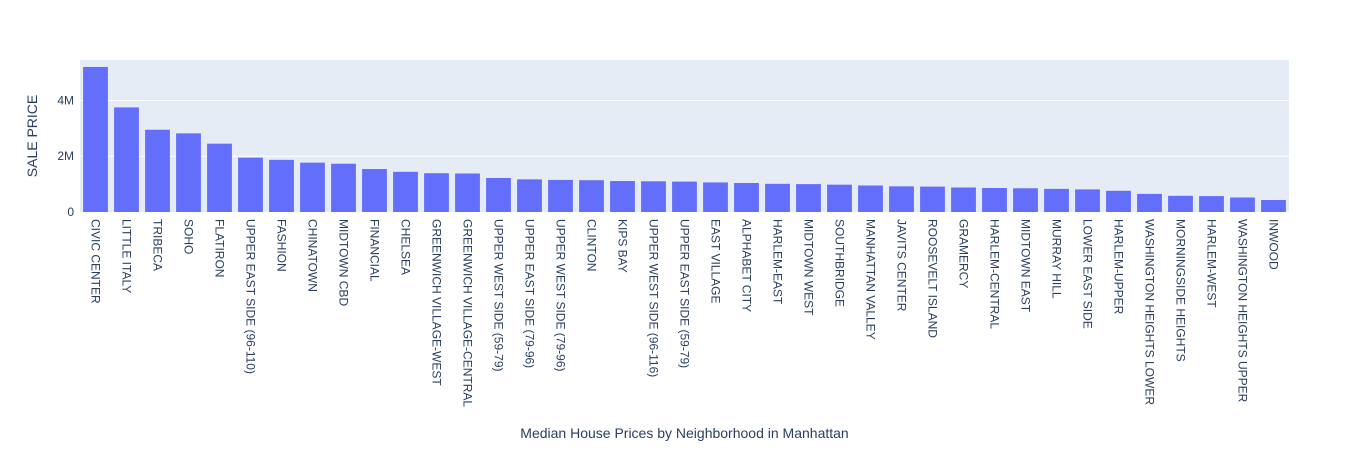  Describe the element at coordinates (1057, 259) in the screenshot. I see `x-tick-label: MURRAY HILL` at that location.